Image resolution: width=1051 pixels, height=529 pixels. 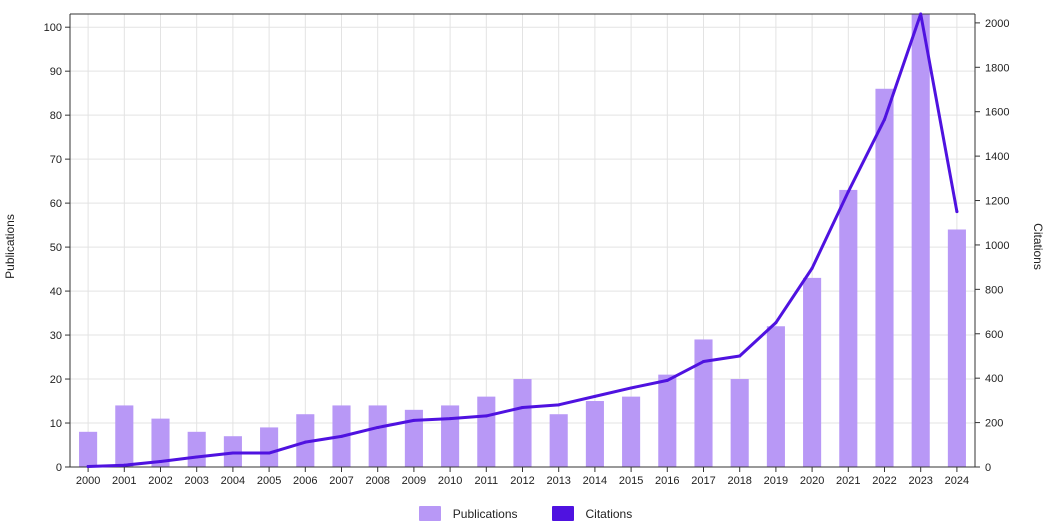 I want to click on left-axis-tick-label: 10, so click(x=56, y=424).